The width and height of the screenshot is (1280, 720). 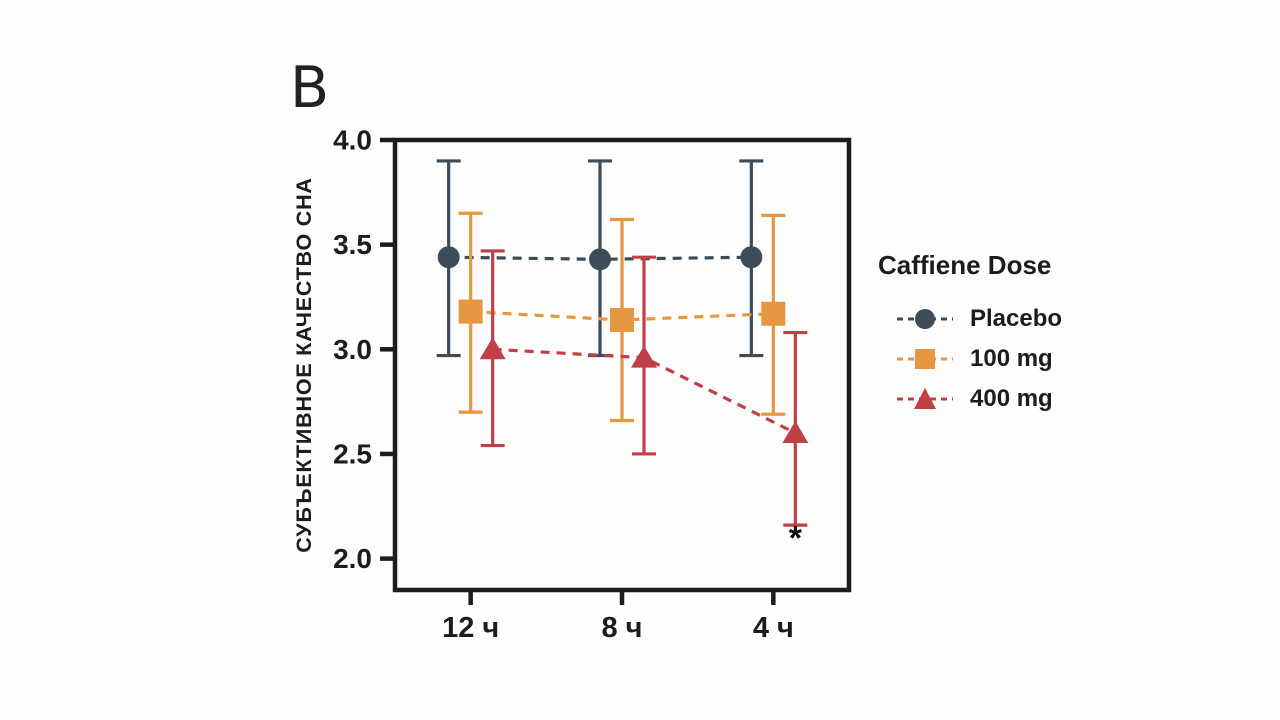 I want to click on legend-entry-400mg: 400 mg, so click(x=970, y=399).